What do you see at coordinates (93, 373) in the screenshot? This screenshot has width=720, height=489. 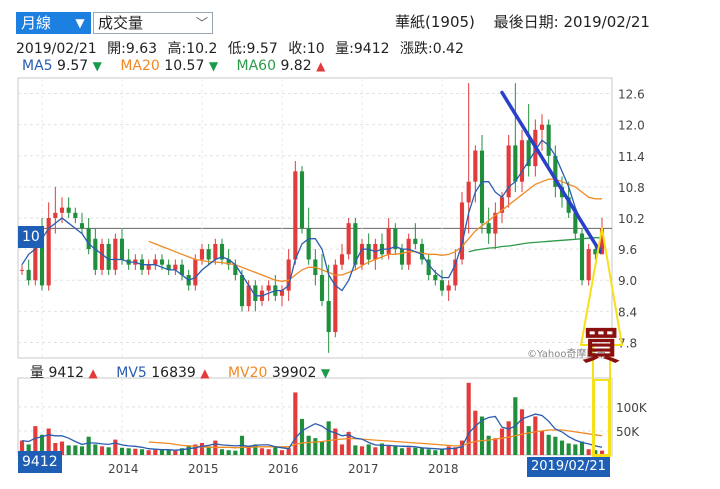 I see `up-triangle-icon: ▲` at bounding box center [93, 373].